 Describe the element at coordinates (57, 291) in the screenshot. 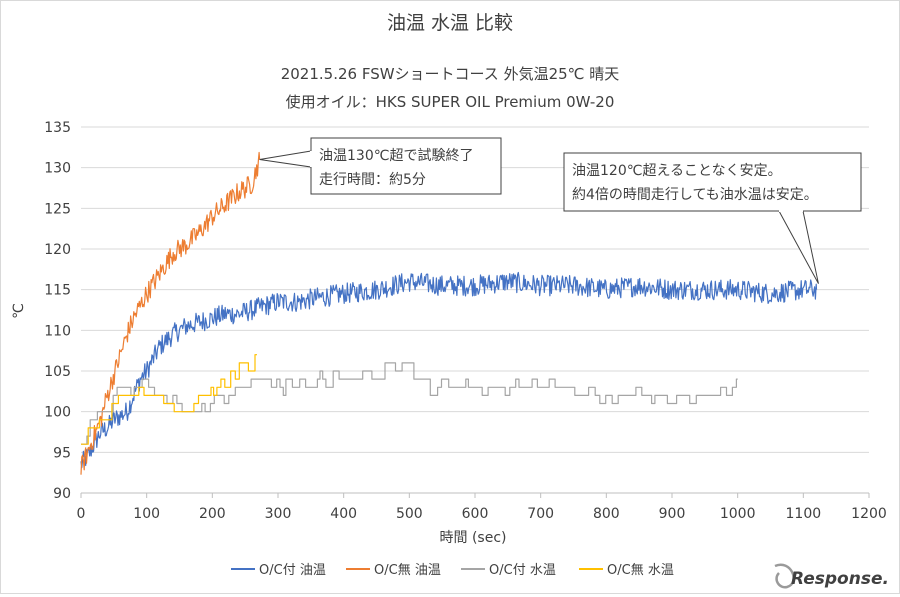

I see `y-tick-label: 115` at that location.